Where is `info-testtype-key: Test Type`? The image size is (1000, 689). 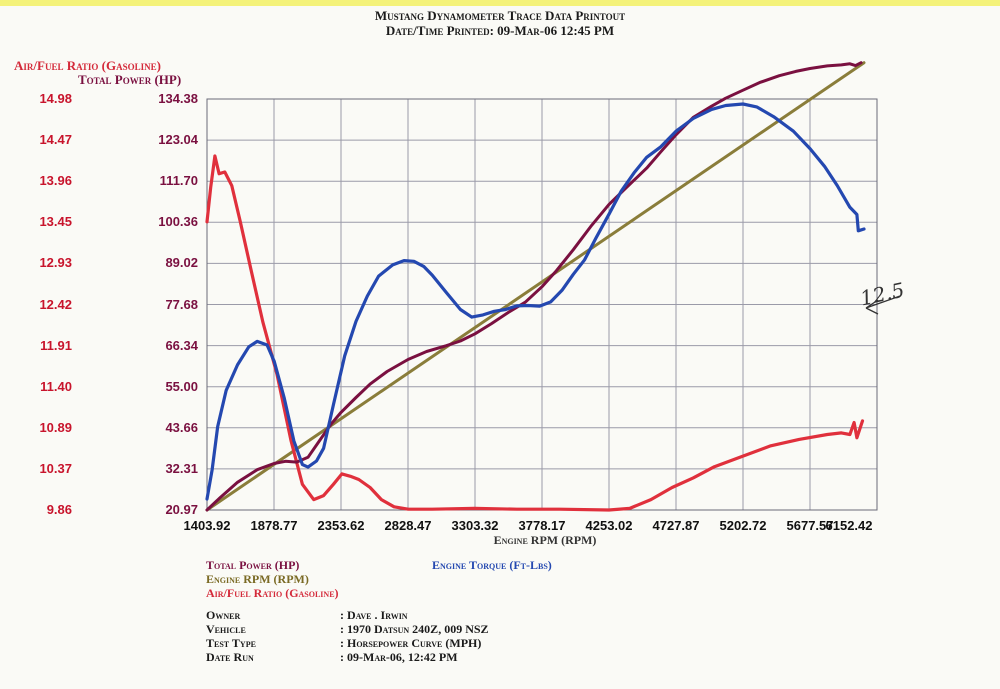
info-testtype-key: Test Type is located at coordinates (231, 643).